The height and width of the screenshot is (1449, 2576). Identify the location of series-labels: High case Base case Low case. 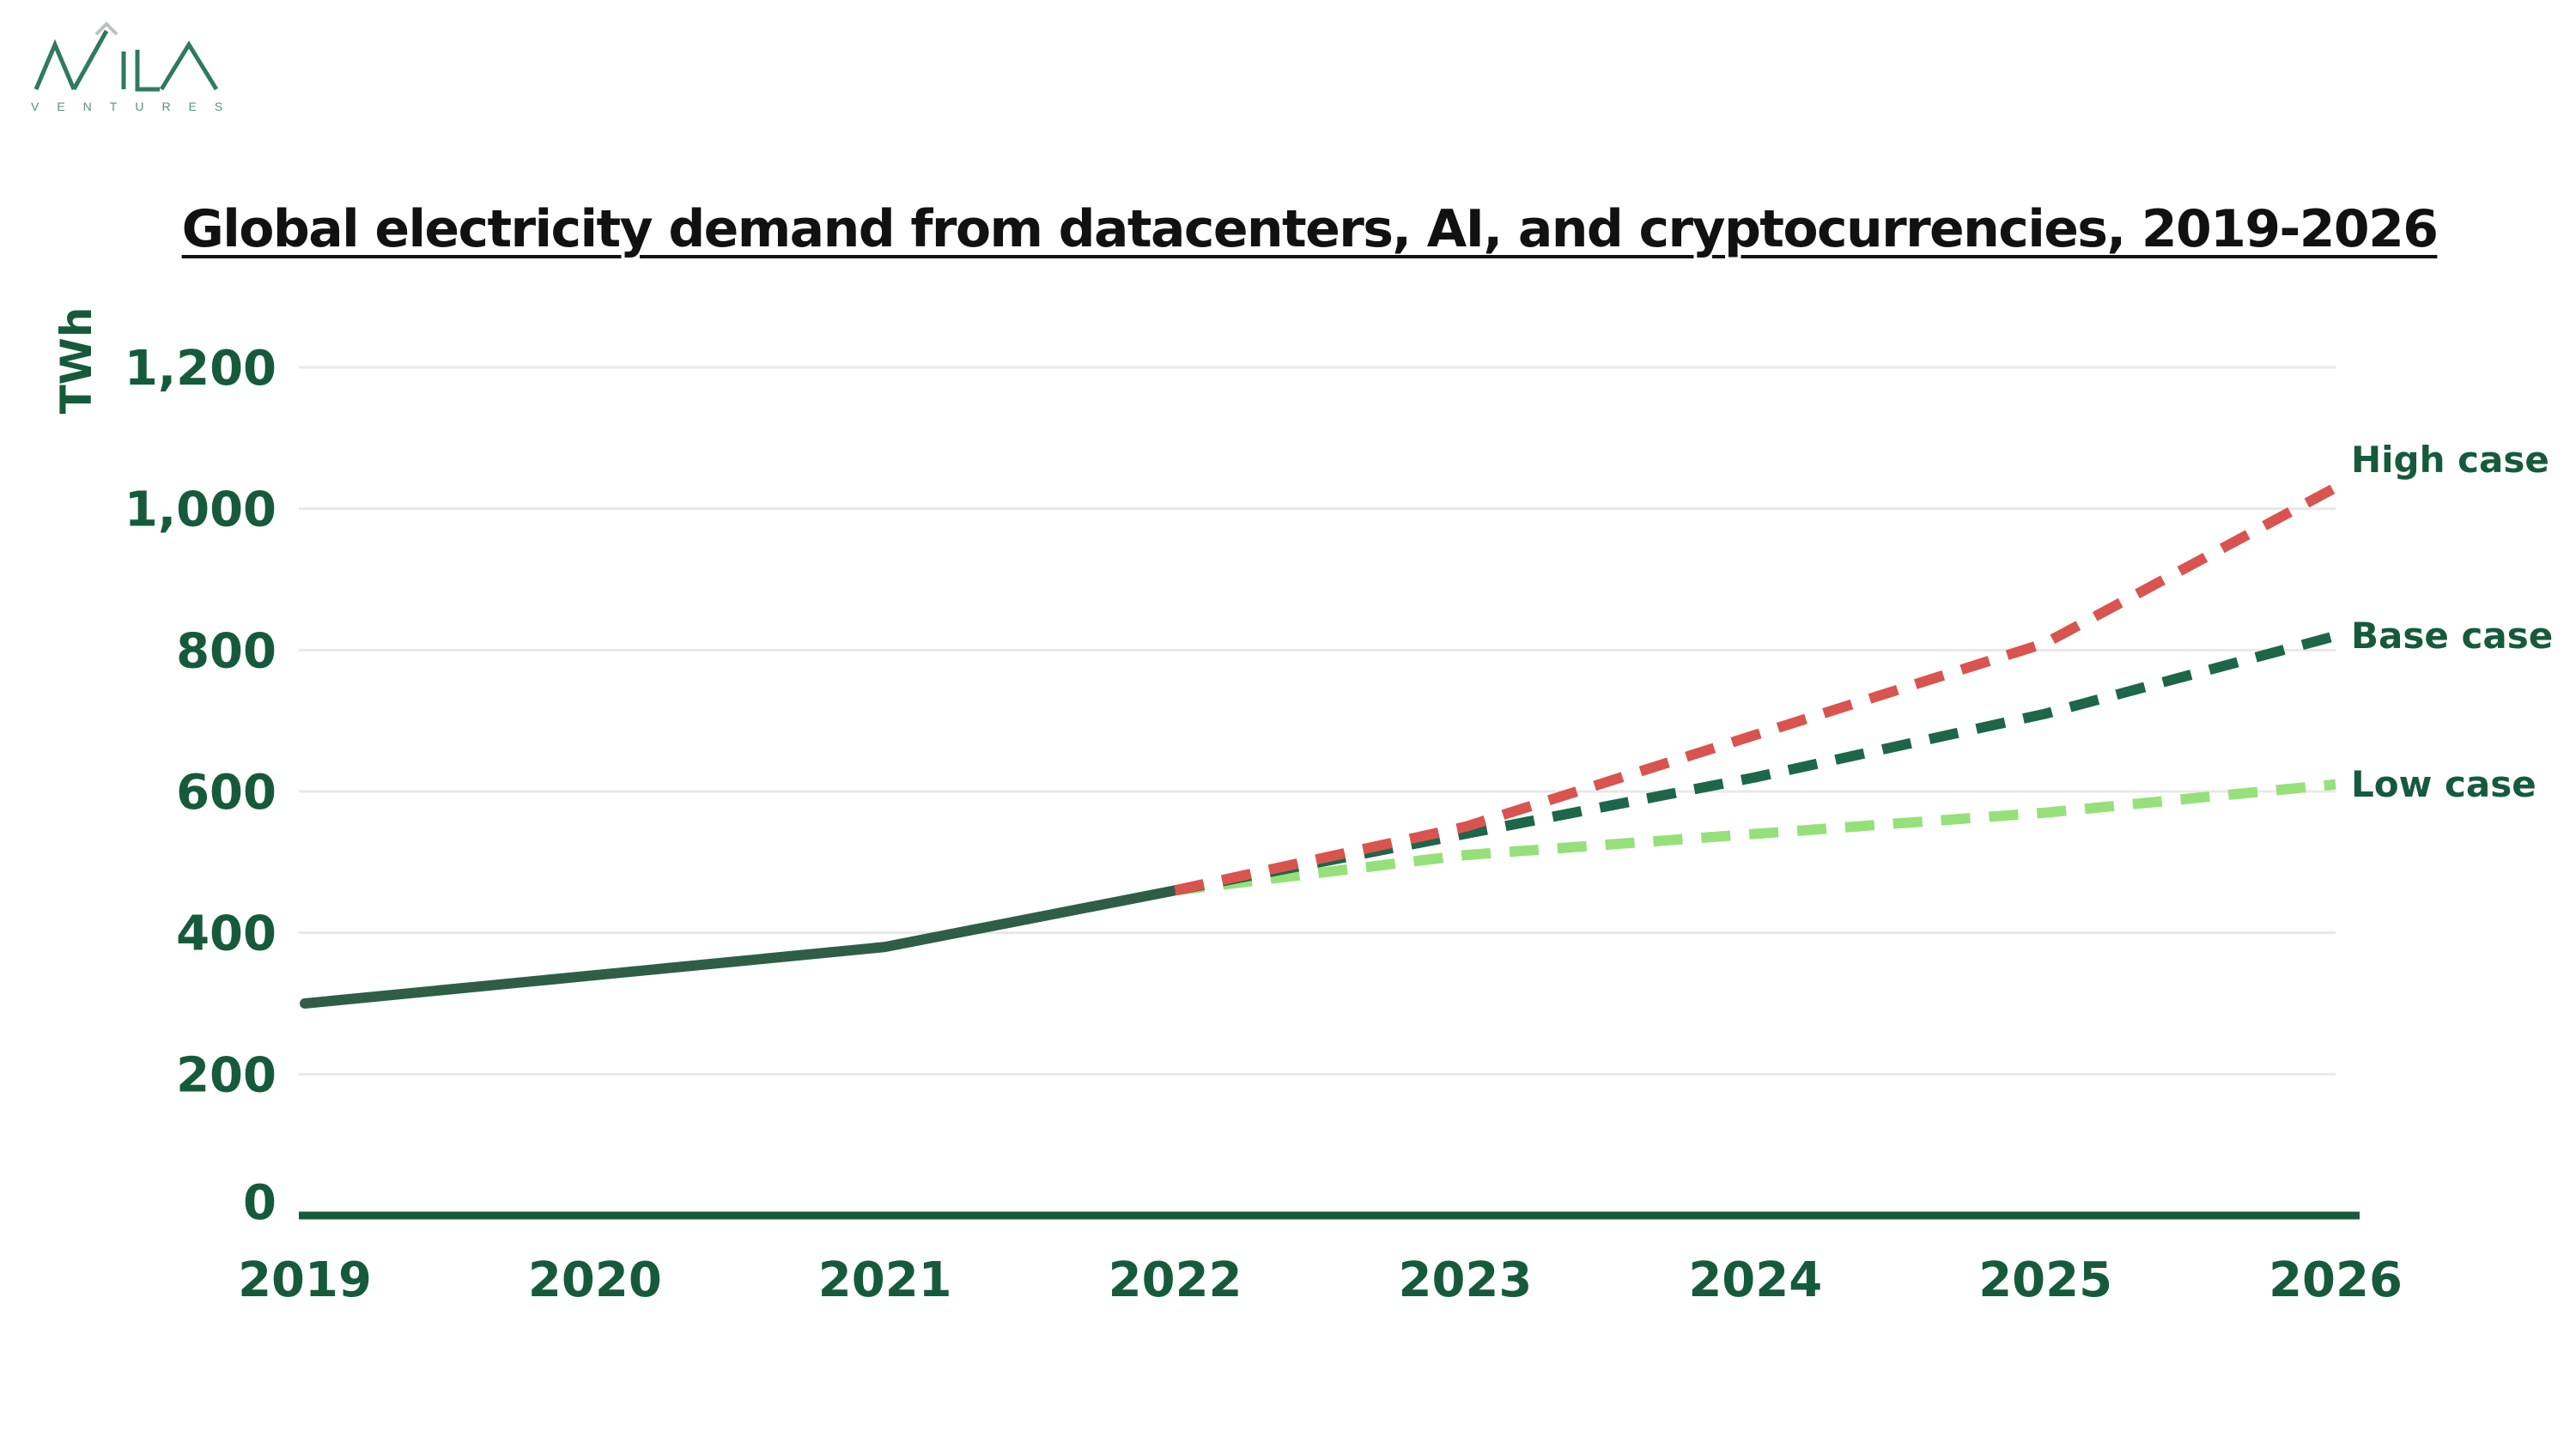
(2452, 622).